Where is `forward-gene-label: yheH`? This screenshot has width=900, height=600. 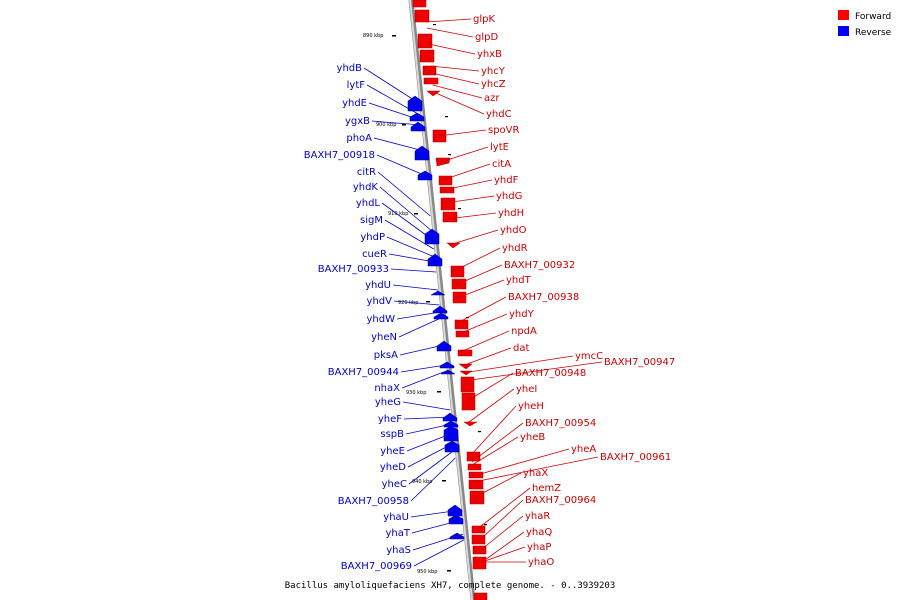
forward-gene-label: yheH is located at coordinates (531, 406).